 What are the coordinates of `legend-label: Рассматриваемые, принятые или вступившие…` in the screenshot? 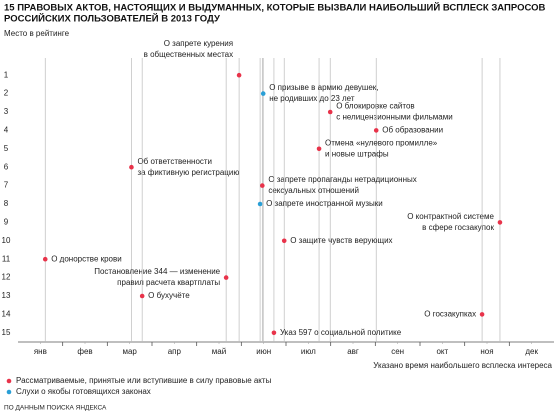 It's located at (144, 380).